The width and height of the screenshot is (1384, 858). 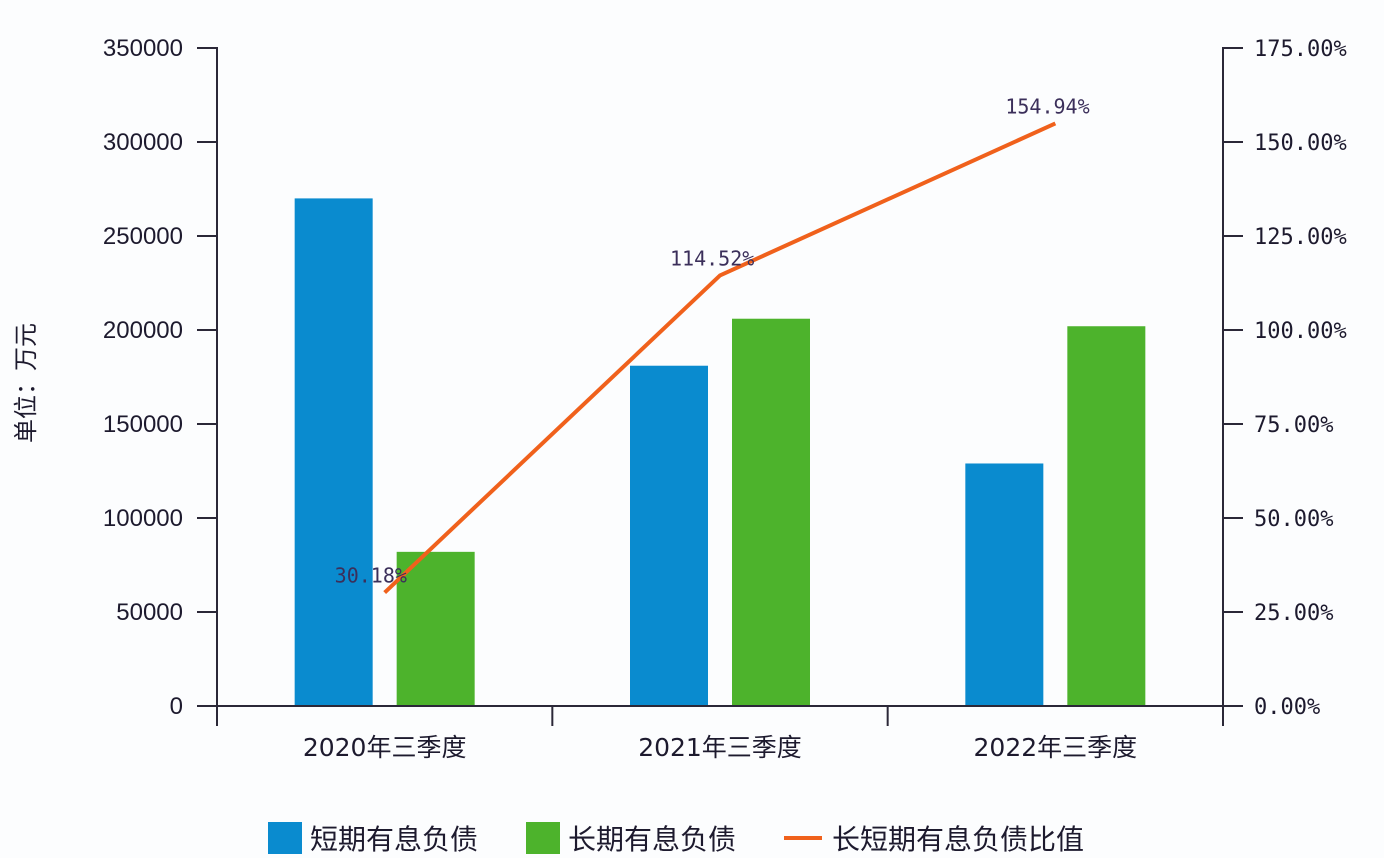 What do you see at coordinates (1056, 747) in the screenshot?
I see `category-label: 2022年三季度` at bounding box center [1056, 747].